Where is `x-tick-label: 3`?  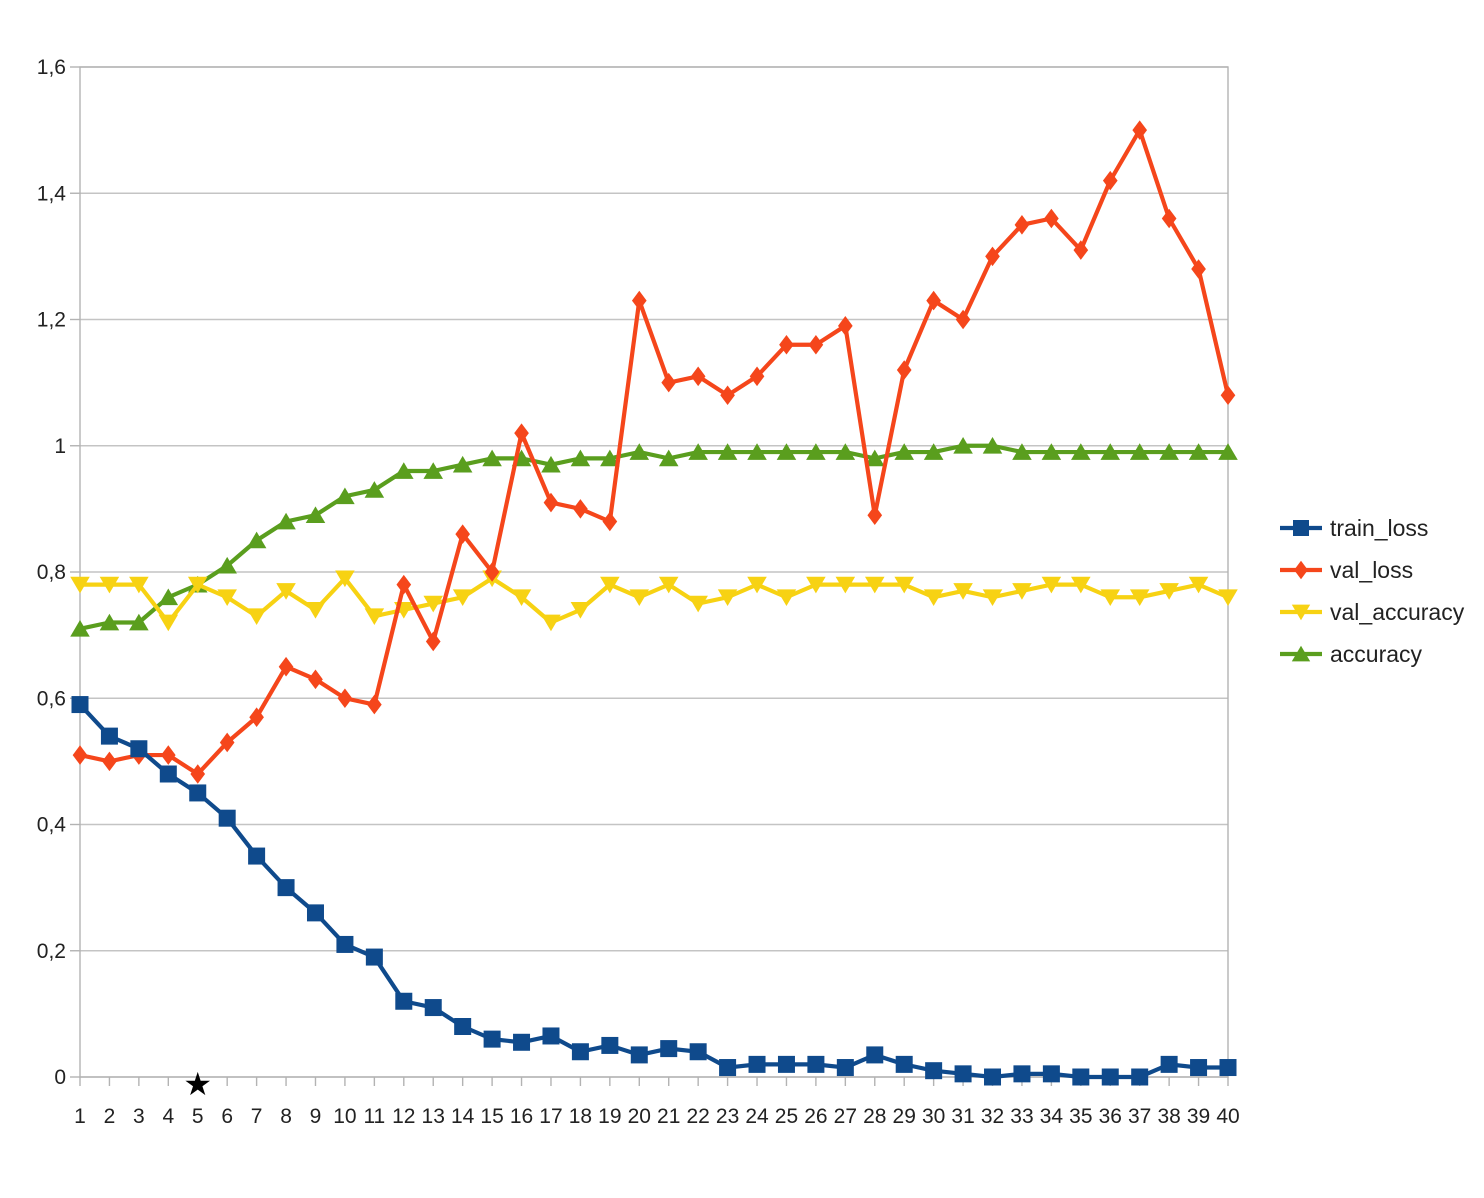 x-tick-label: 3 is located at coordinates (139, 1116).